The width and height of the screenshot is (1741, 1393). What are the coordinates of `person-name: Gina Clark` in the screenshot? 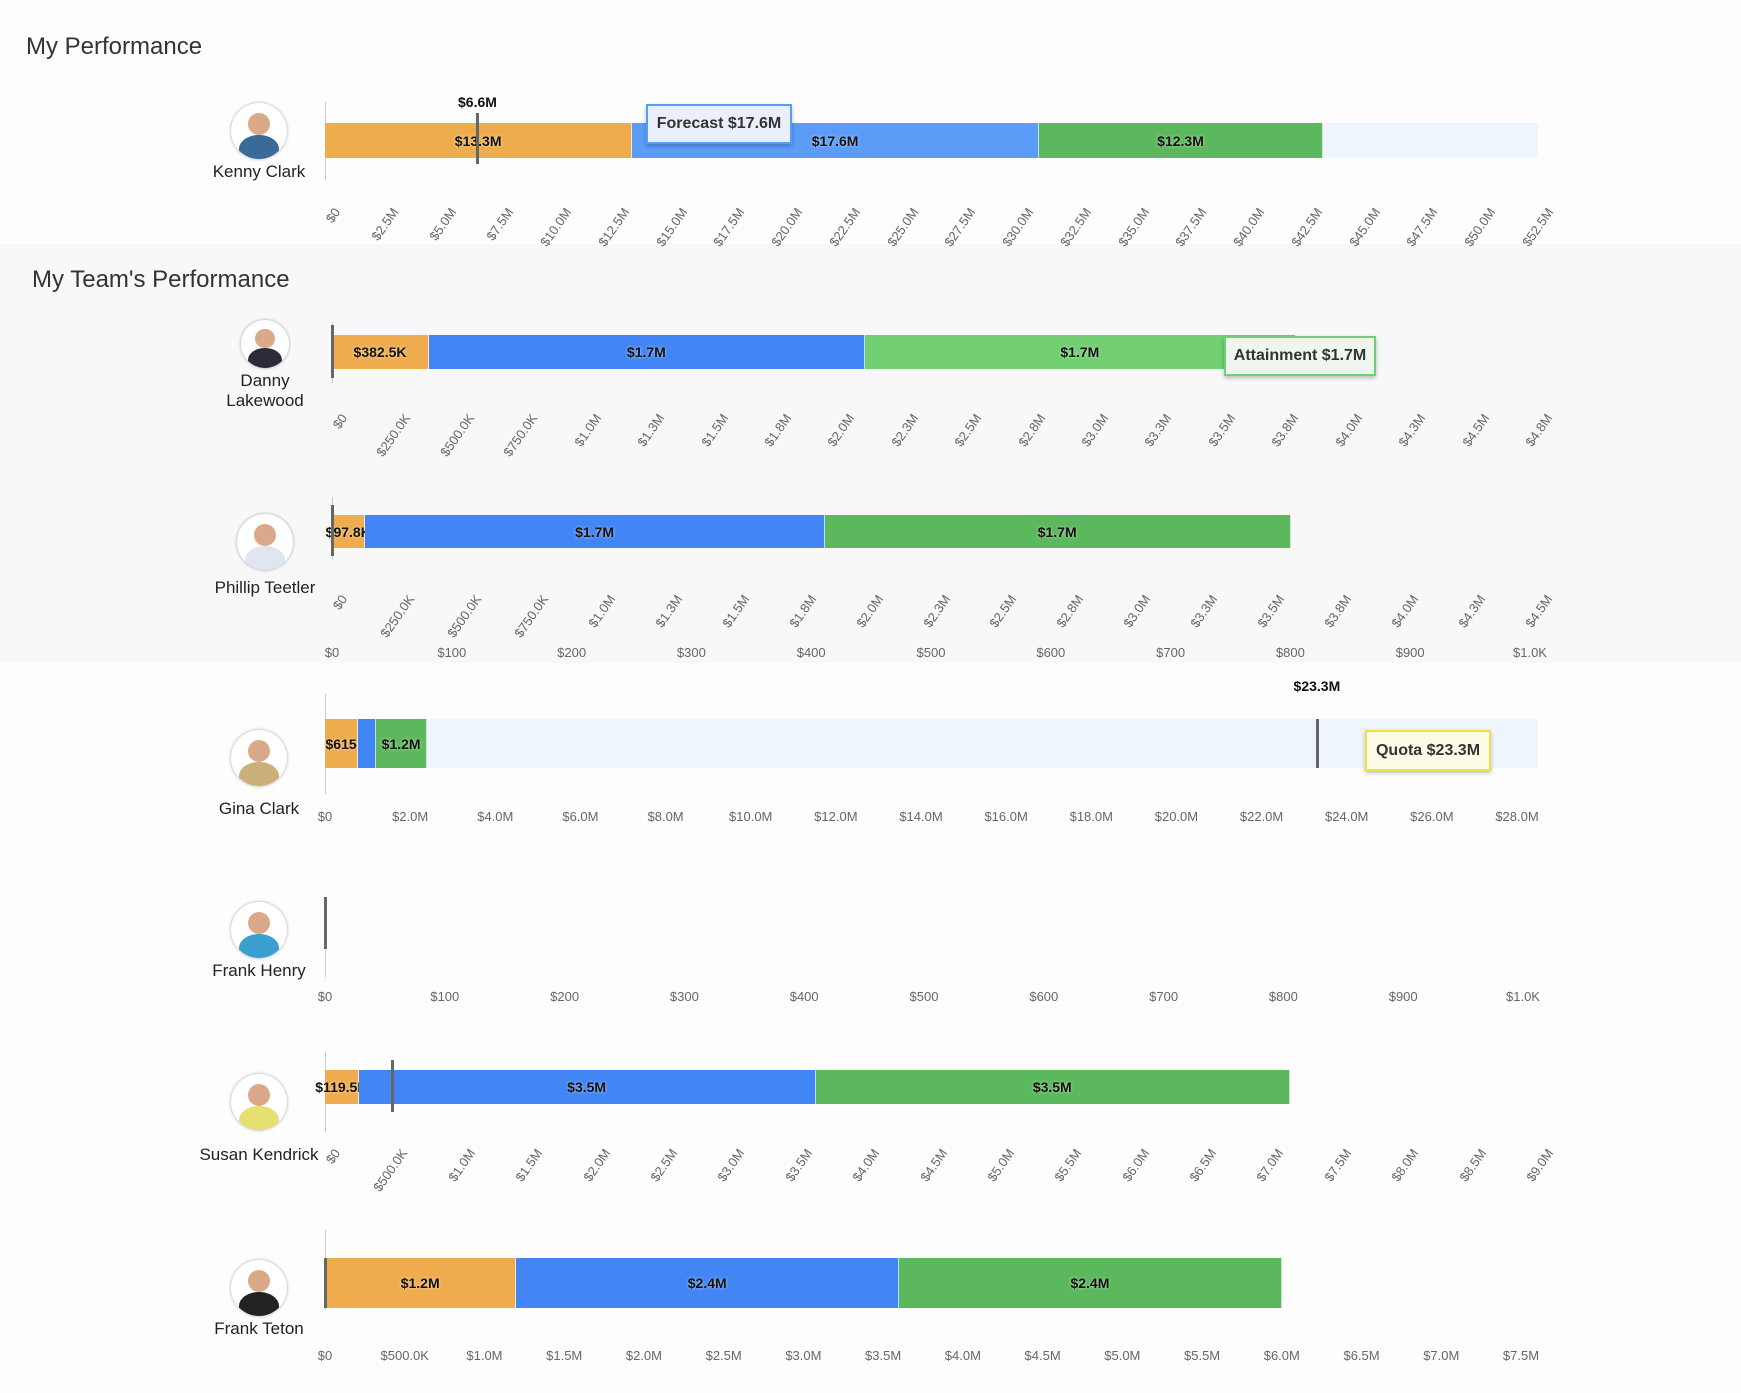 It's located at (259, 808).